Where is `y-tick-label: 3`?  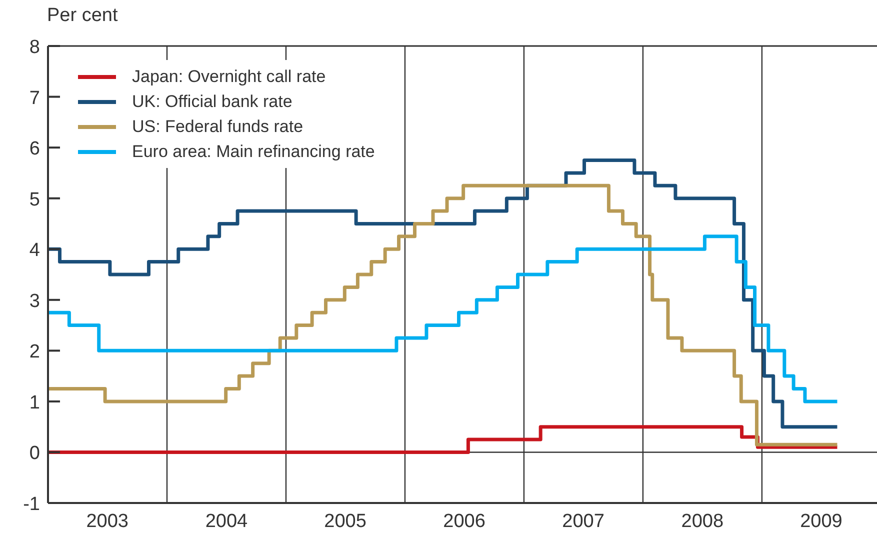
y-tick-label: 3 is located at coordinates (34, 301).